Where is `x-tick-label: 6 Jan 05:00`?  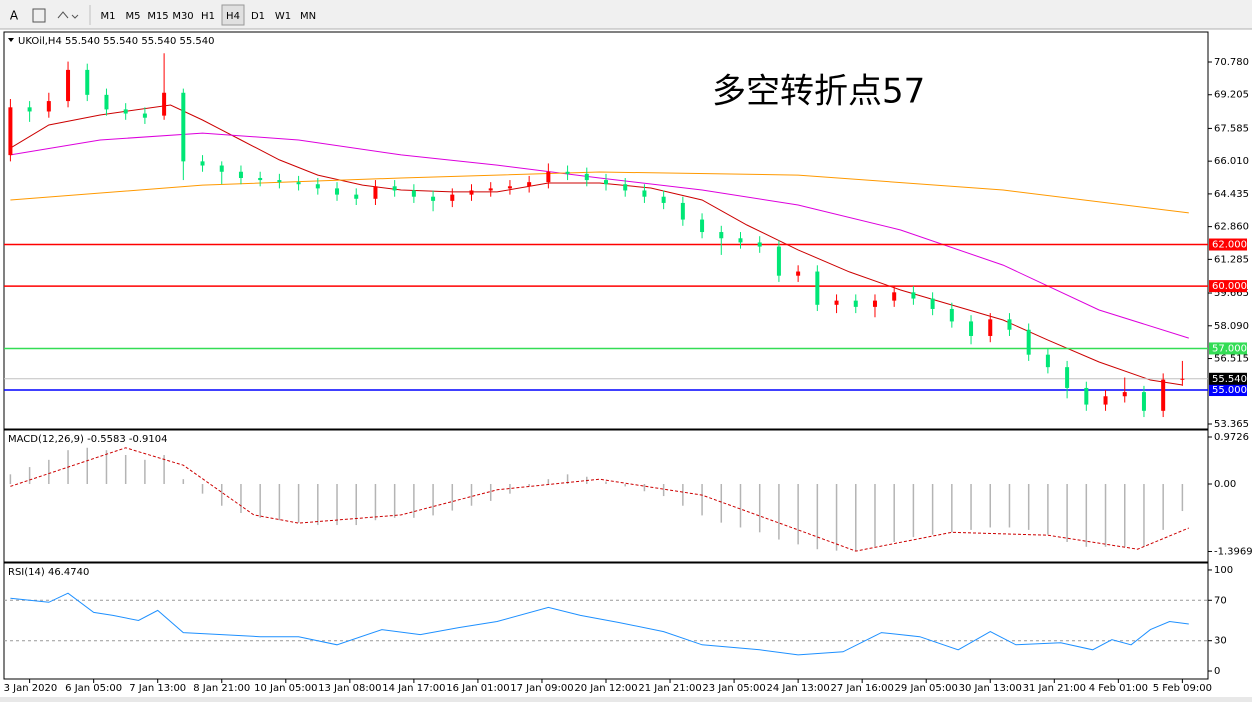 x-tick-label: 6 Jan 05:00 is located at coordinates (93, 688).